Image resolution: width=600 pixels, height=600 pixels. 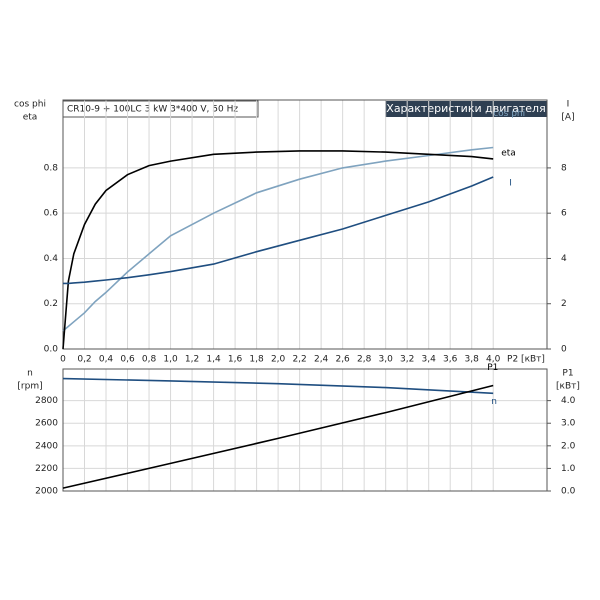 I want to click on x-tick-label: 1,8, so click(x=256, y=360).